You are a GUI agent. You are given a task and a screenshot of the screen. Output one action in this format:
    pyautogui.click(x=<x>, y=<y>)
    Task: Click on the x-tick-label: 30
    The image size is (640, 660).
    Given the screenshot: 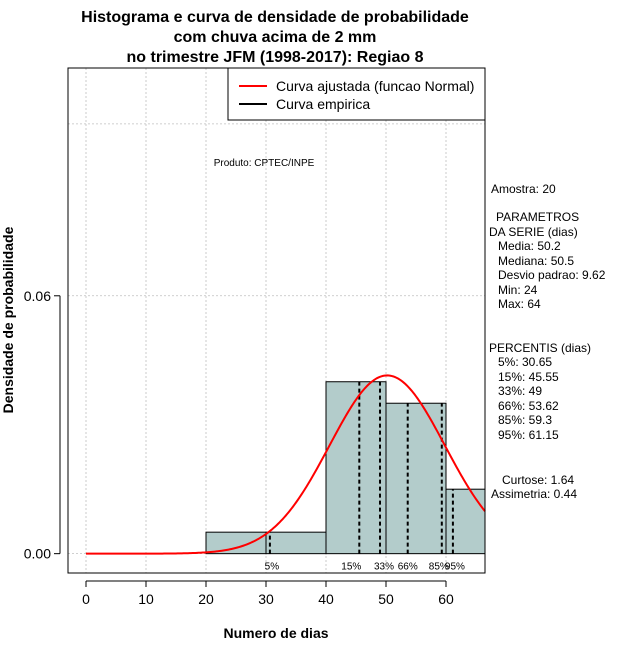 What is the action you would take?
    pyautogui.click(x=266, y=599)
    